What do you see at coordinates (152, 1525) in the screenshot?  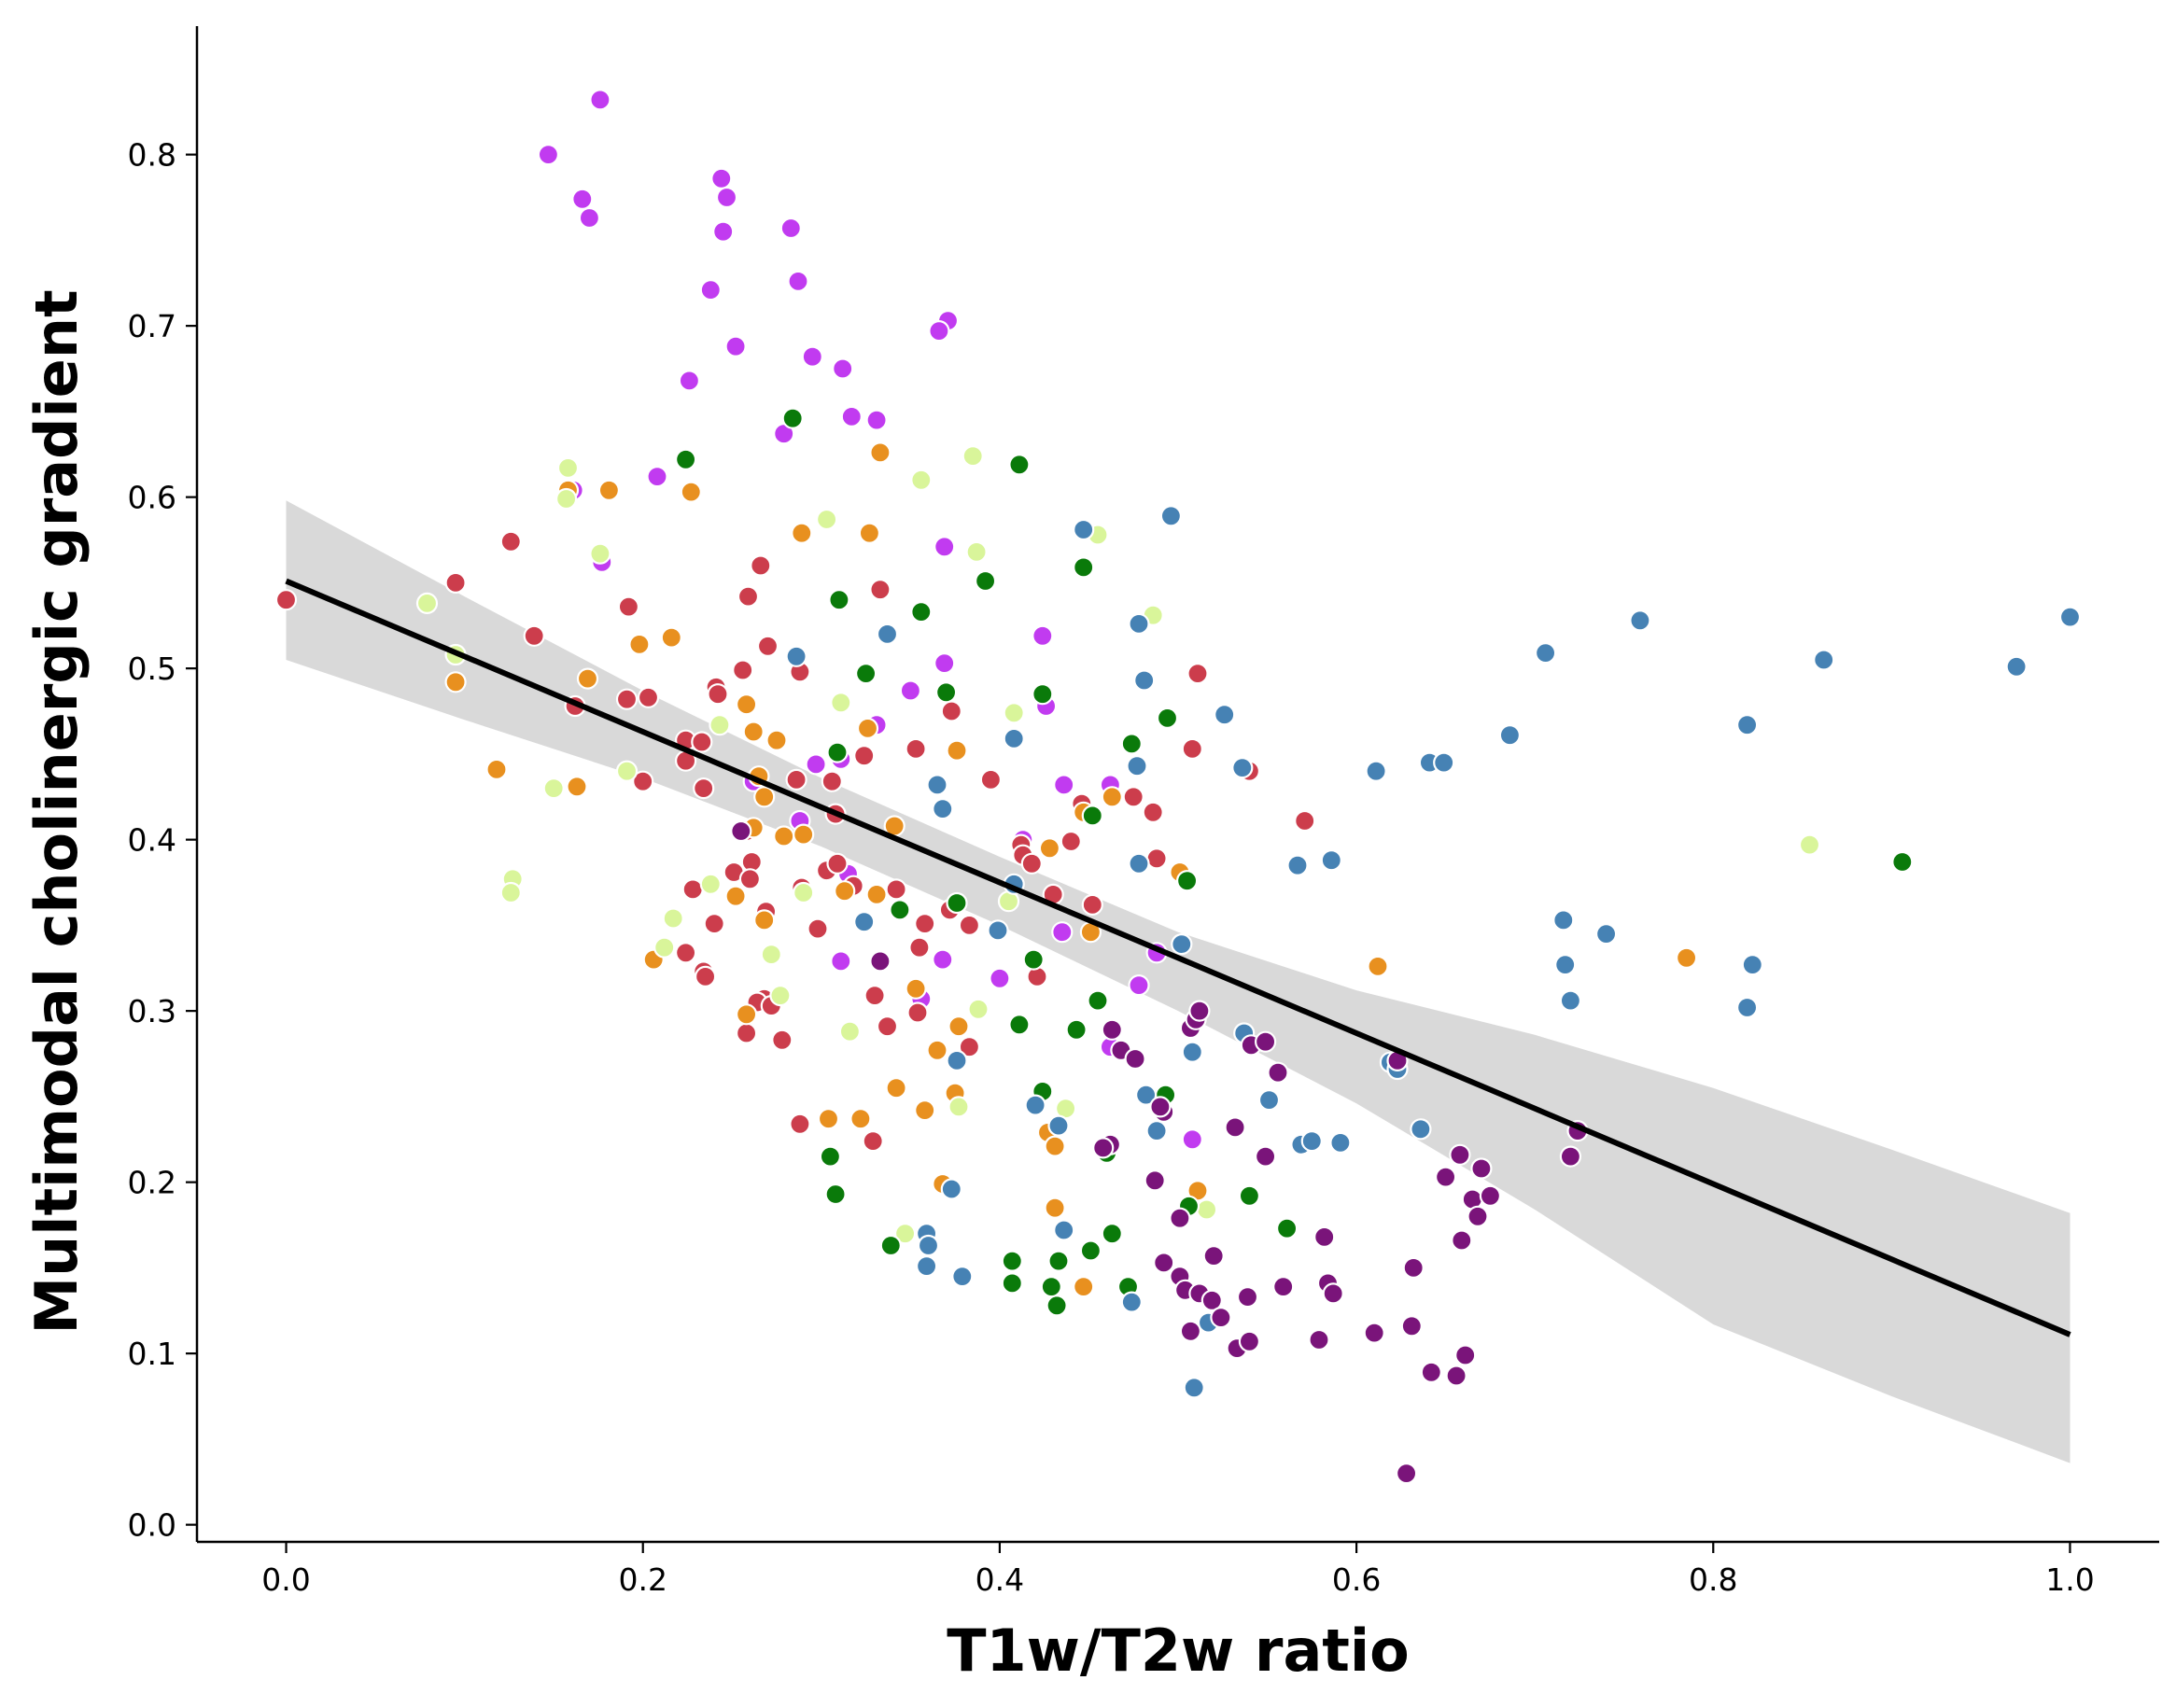 I see `y-tick-label: 0.0` at bounding box center [152, 1525].